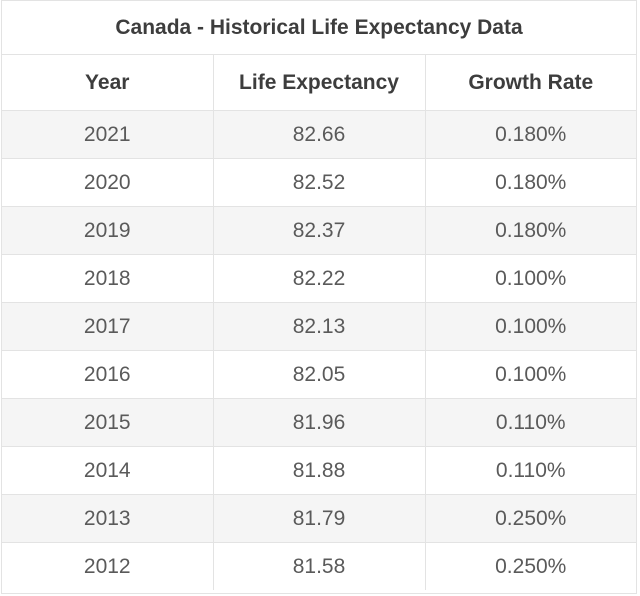 The height and width of the screenshot is (596, 640). I want to click on year-cell: 2018, so click(108, 278).